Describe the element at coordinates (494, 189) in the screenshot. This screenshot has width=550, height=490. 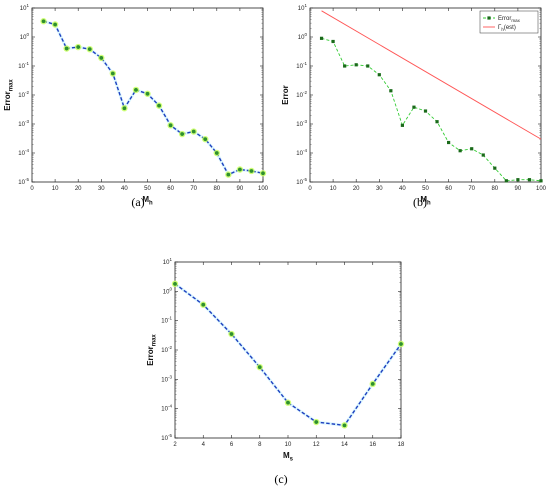
I see `x-tick-label: 80` at that location.